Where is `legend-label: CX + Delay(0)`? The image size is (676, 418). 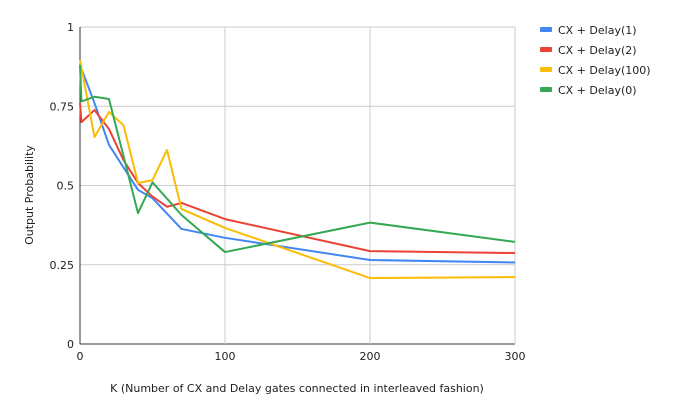
legend-label: CX + Delay(0) is located at coordinates (597, 90).